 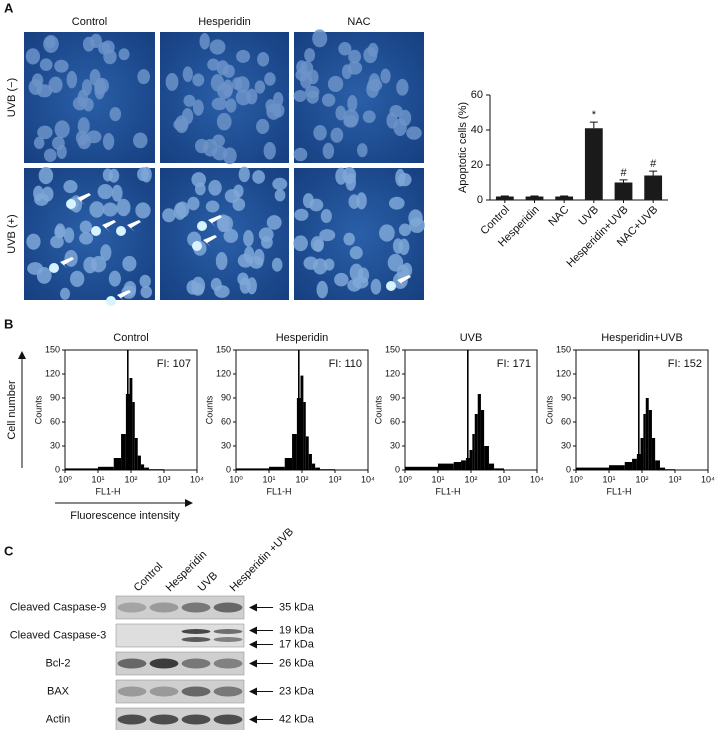 I want to click on row-label: UVB (+), so click(x=12, y=233).